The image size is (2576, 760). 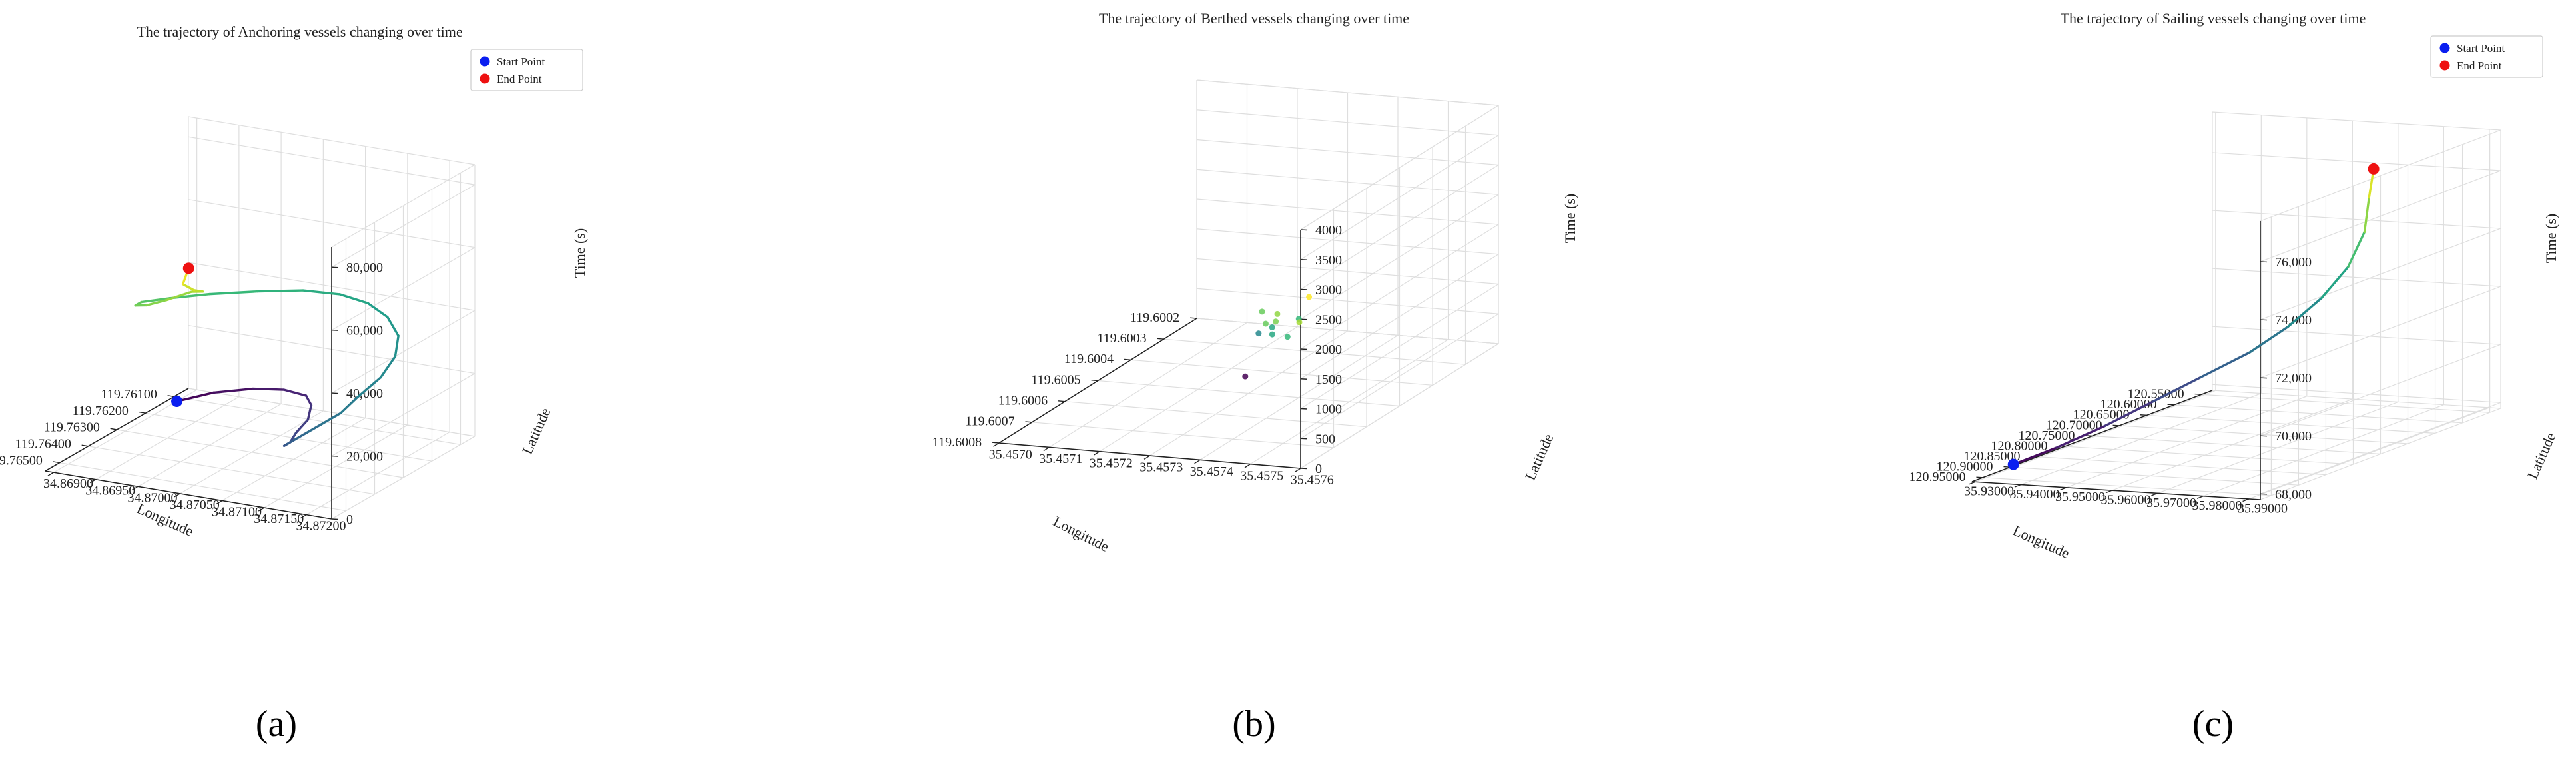 What do you see at coordinates (485, 78) in the screenshot?
I see `legend-end-marker` at bounding box center [485, 78].